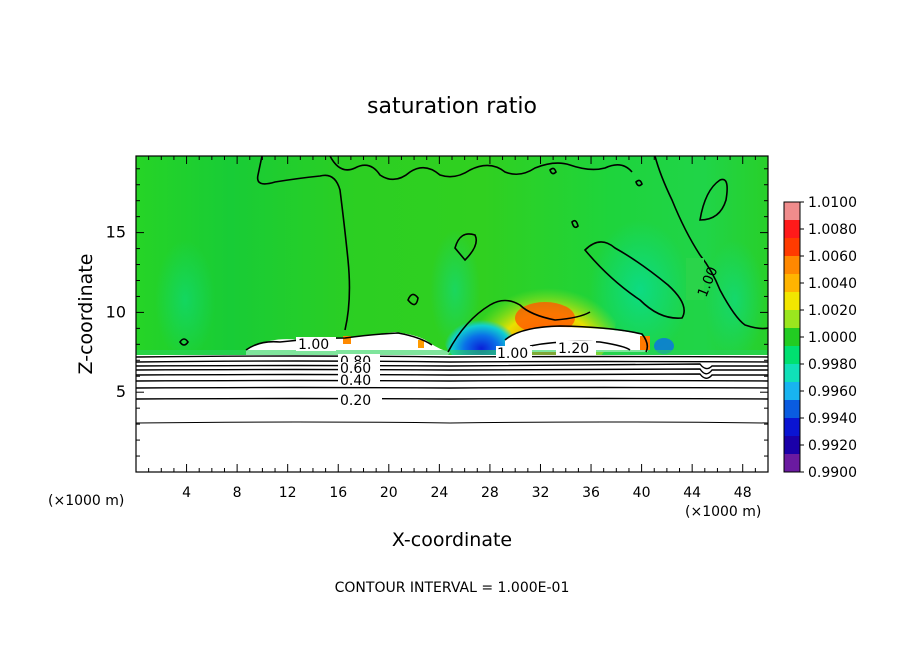 This screenshot has width=904, height=654. What do you see at coordinates (735, 300) in the screenshot?
I see `cyan-region-far-right` at bounding box center [735, 300].